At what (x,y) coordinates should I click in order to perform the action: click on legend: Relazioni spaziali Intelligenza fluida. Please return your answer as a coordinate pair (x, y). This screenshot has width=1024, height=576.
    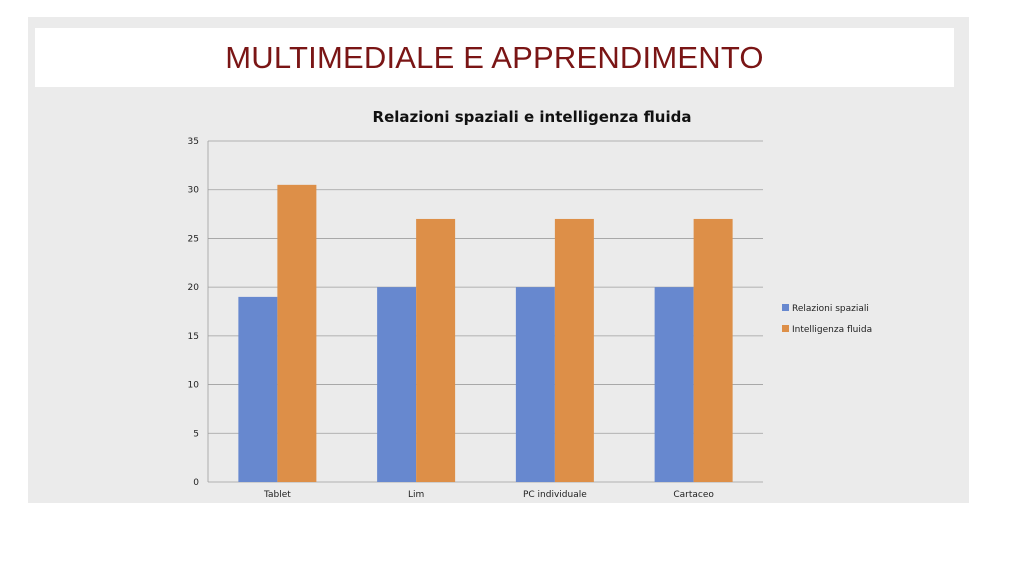
    Looking at the image, I should click on (827, 319).